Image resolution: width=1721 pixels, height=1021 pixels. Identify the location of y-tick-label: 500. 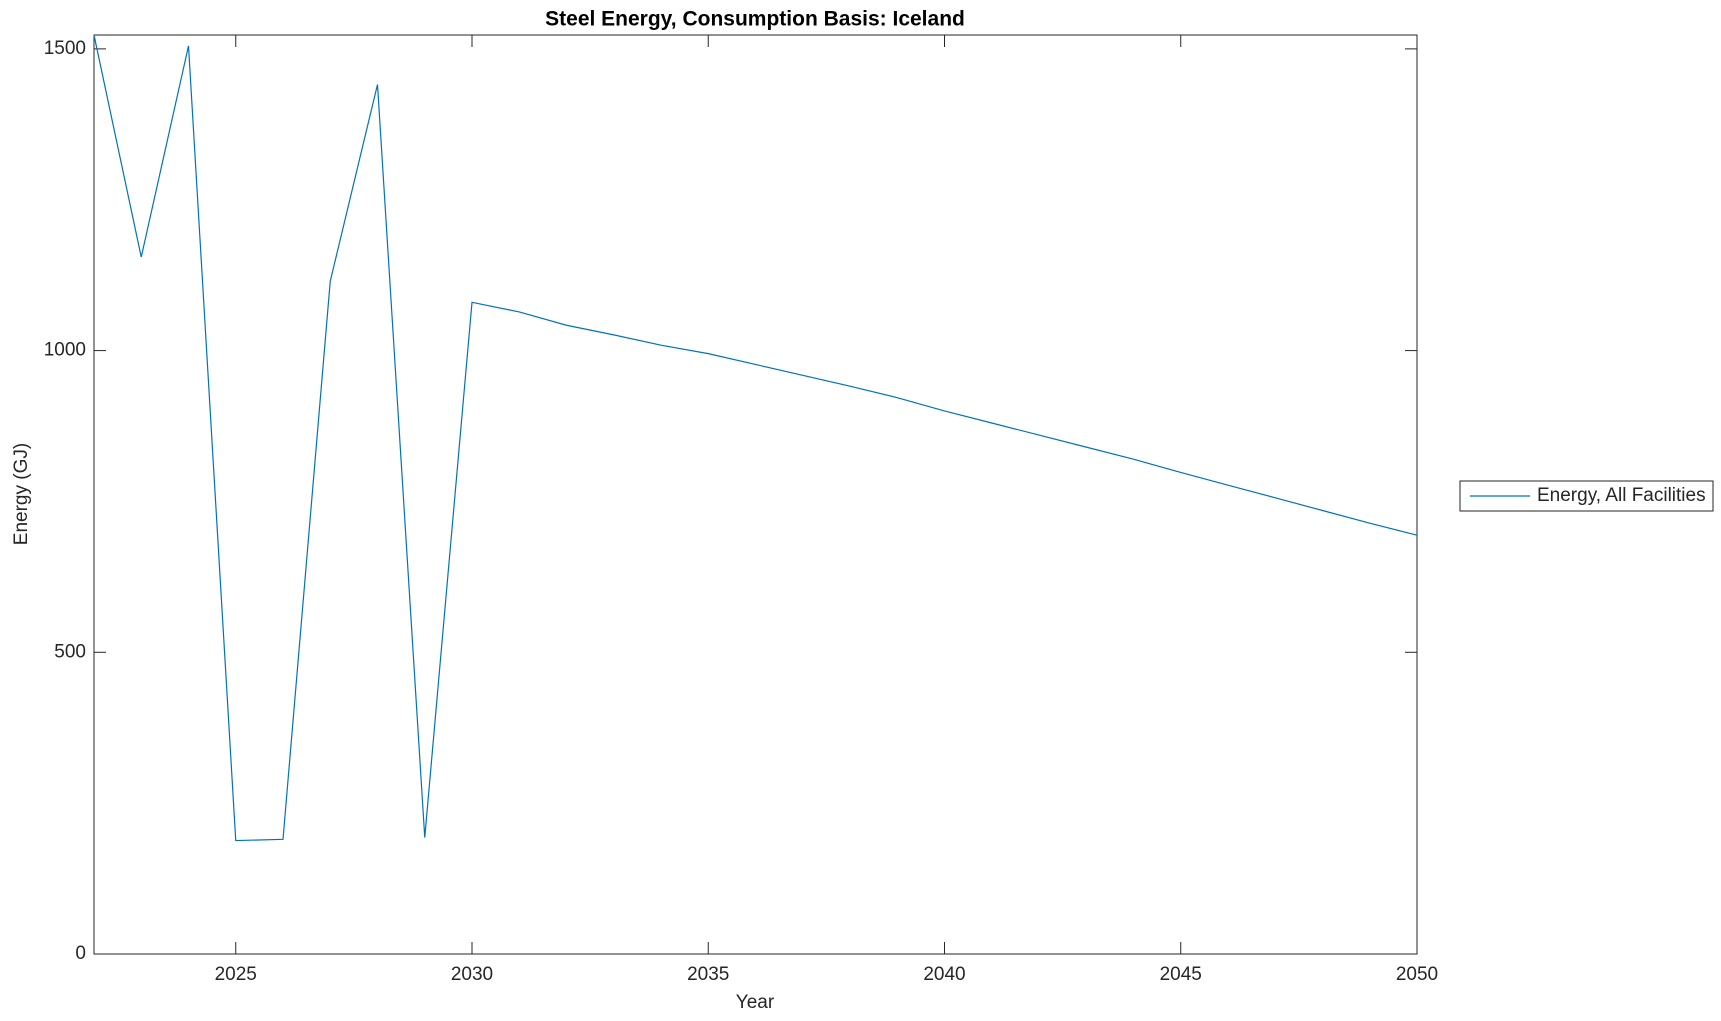
(70, 651).